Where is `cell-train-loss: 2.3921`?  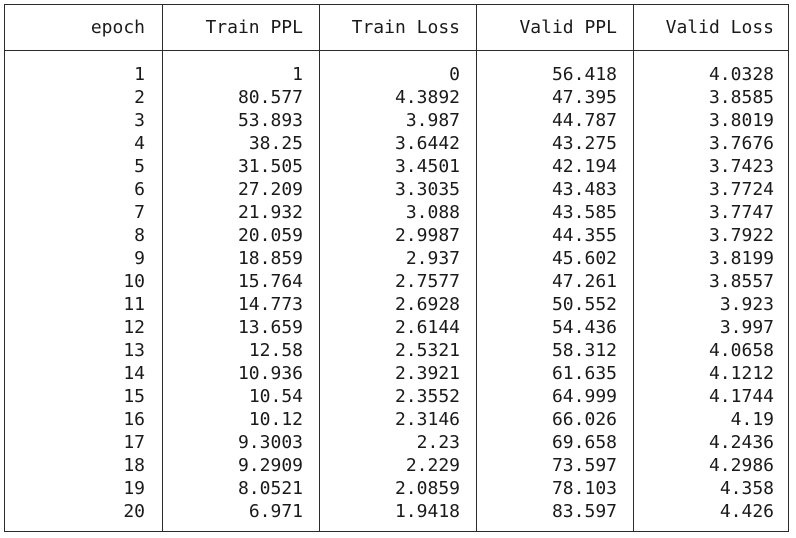 cell-train-loss: 2.3921 is located at coordinates (427, 373).